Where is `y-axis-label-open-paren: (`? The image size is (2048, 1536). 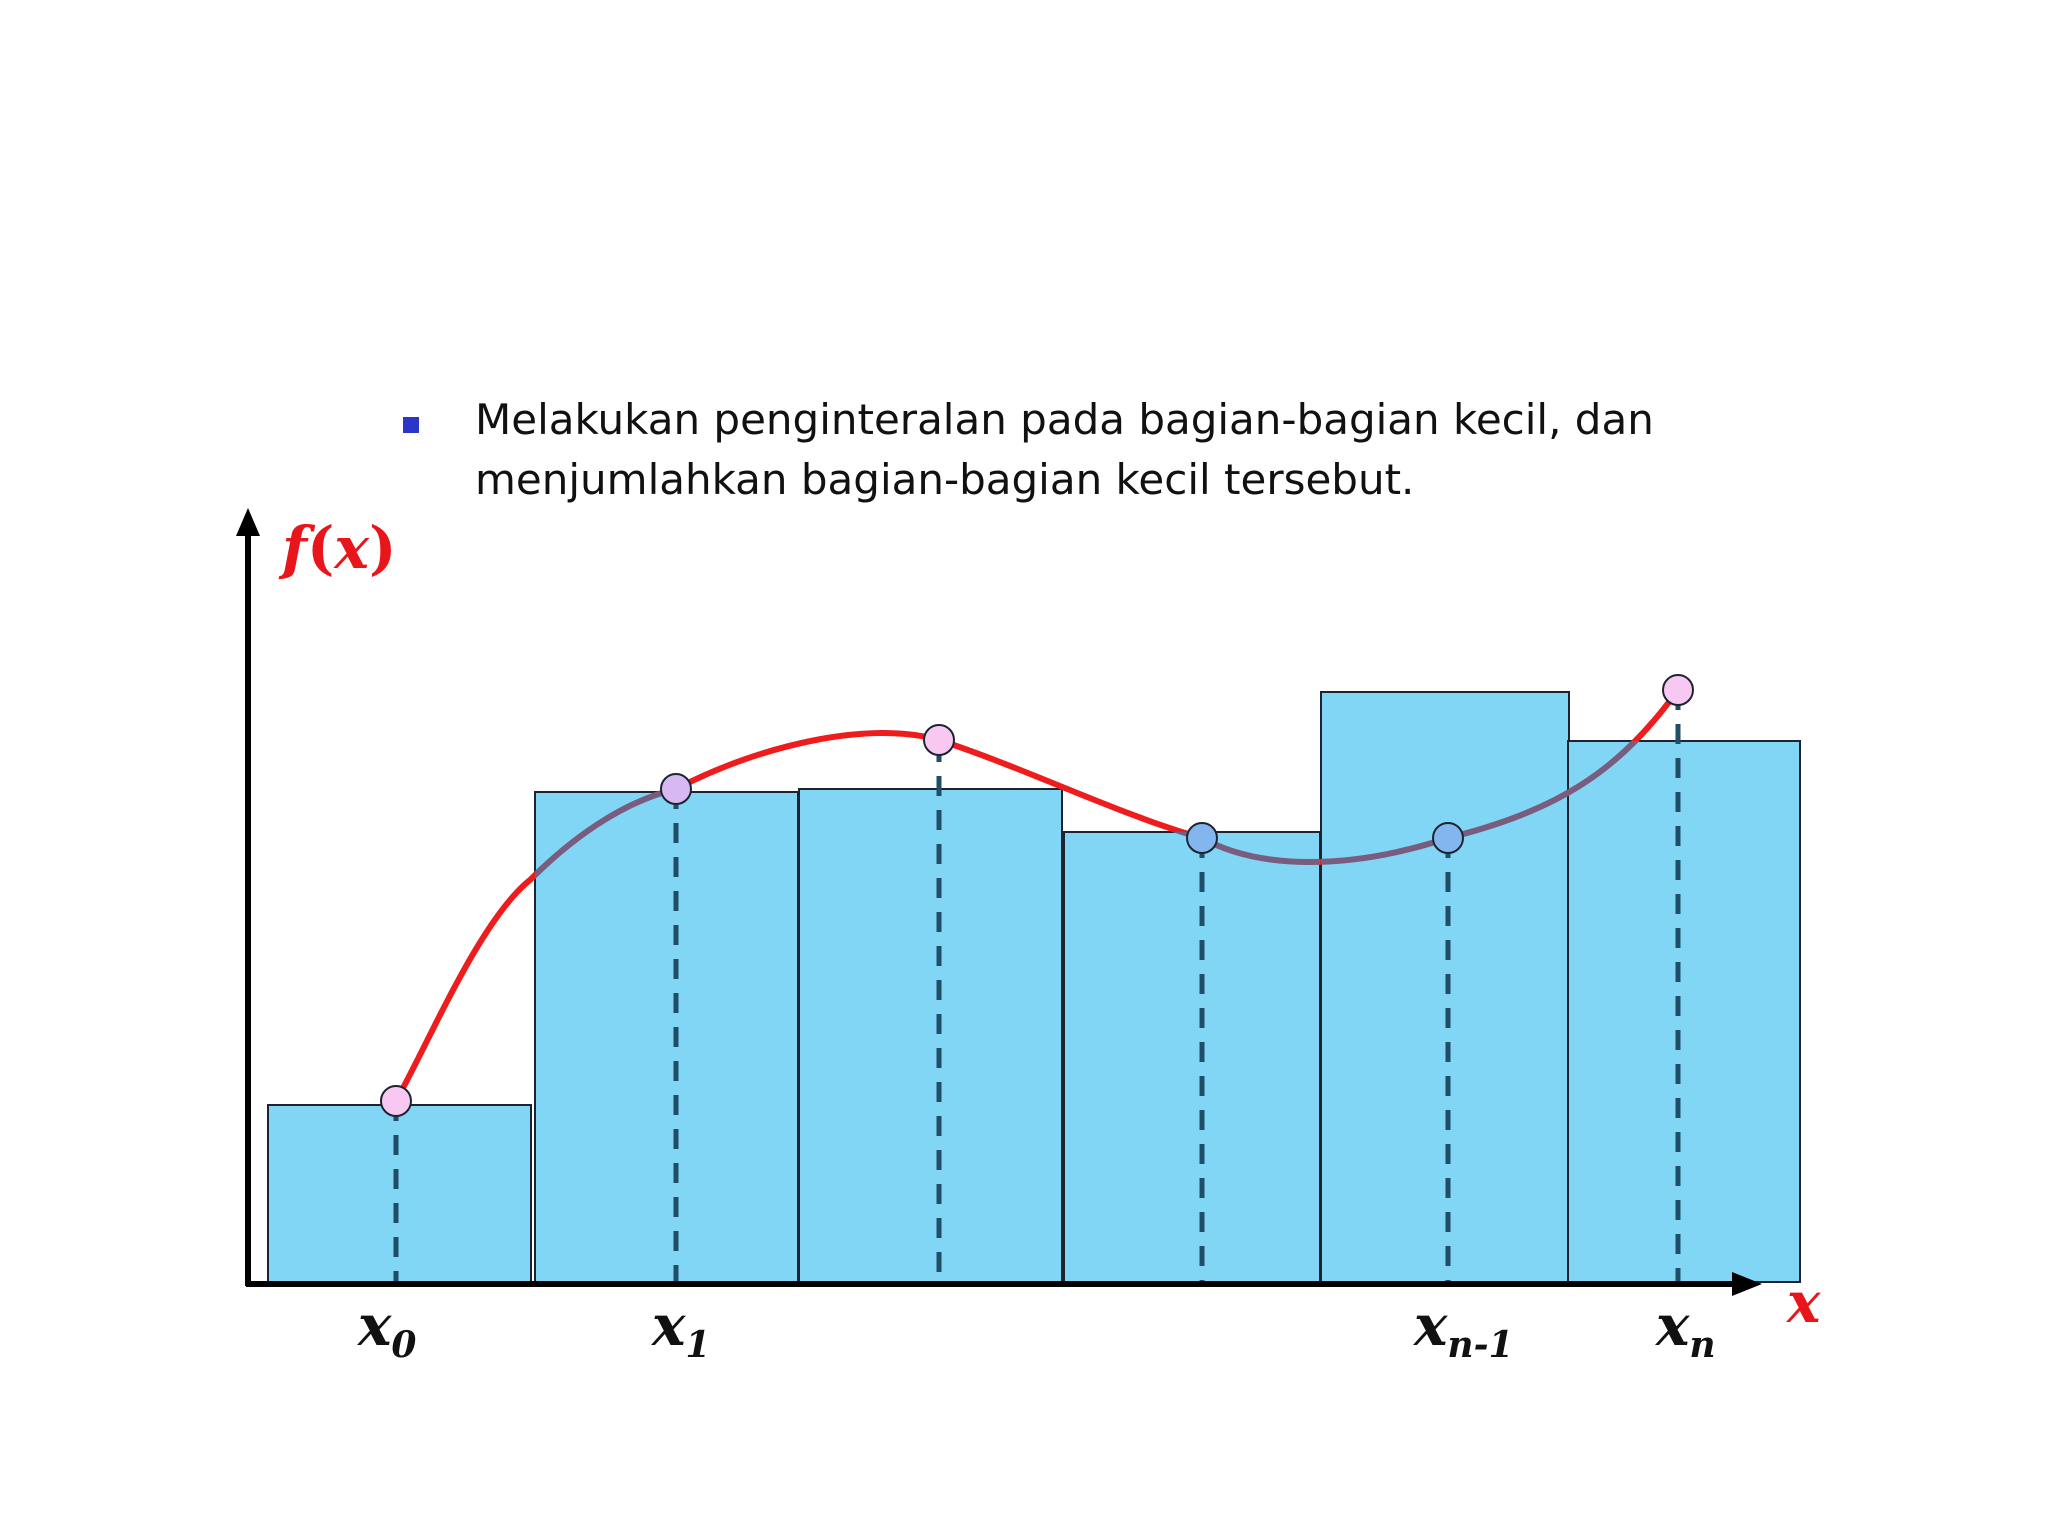
y-axis-label-open-paren: ( is located at coordinates (320, 548).